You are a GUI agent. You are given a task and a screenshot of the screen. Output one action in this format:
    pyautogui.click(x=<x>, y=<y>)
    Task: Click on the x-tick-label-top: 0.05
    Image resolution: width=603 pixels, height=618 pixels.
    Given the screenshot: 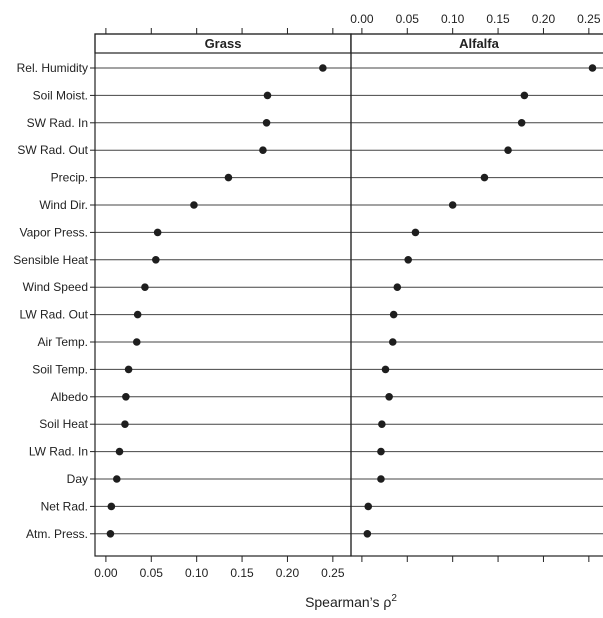 What is the action you would take?
    pyautogui.click(x=408, y=19)
    